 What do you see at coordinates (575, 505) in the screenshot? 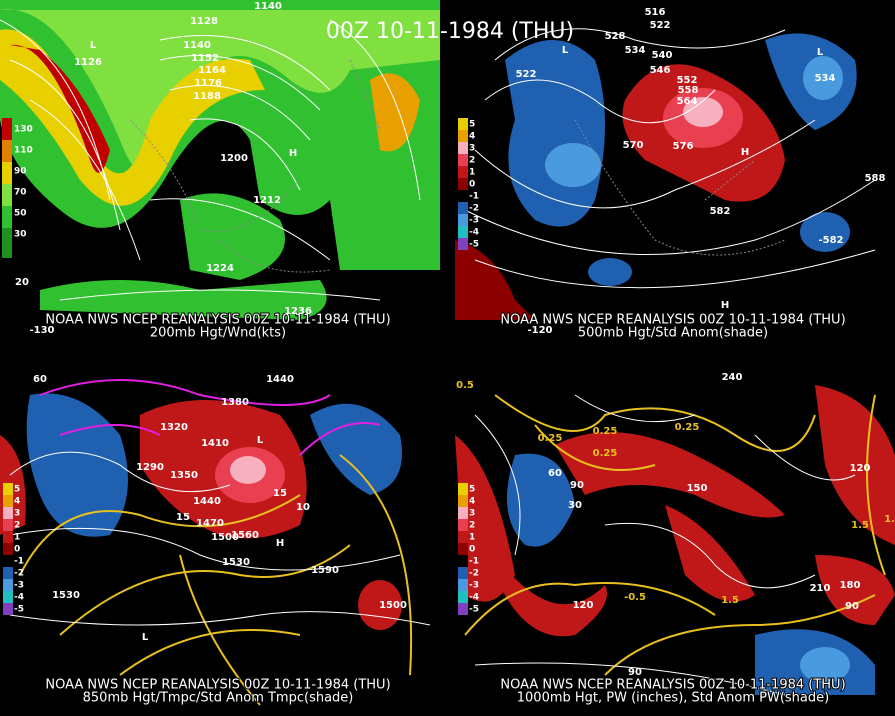
I see `contour-label: 30` at bounding box center [575, 505].